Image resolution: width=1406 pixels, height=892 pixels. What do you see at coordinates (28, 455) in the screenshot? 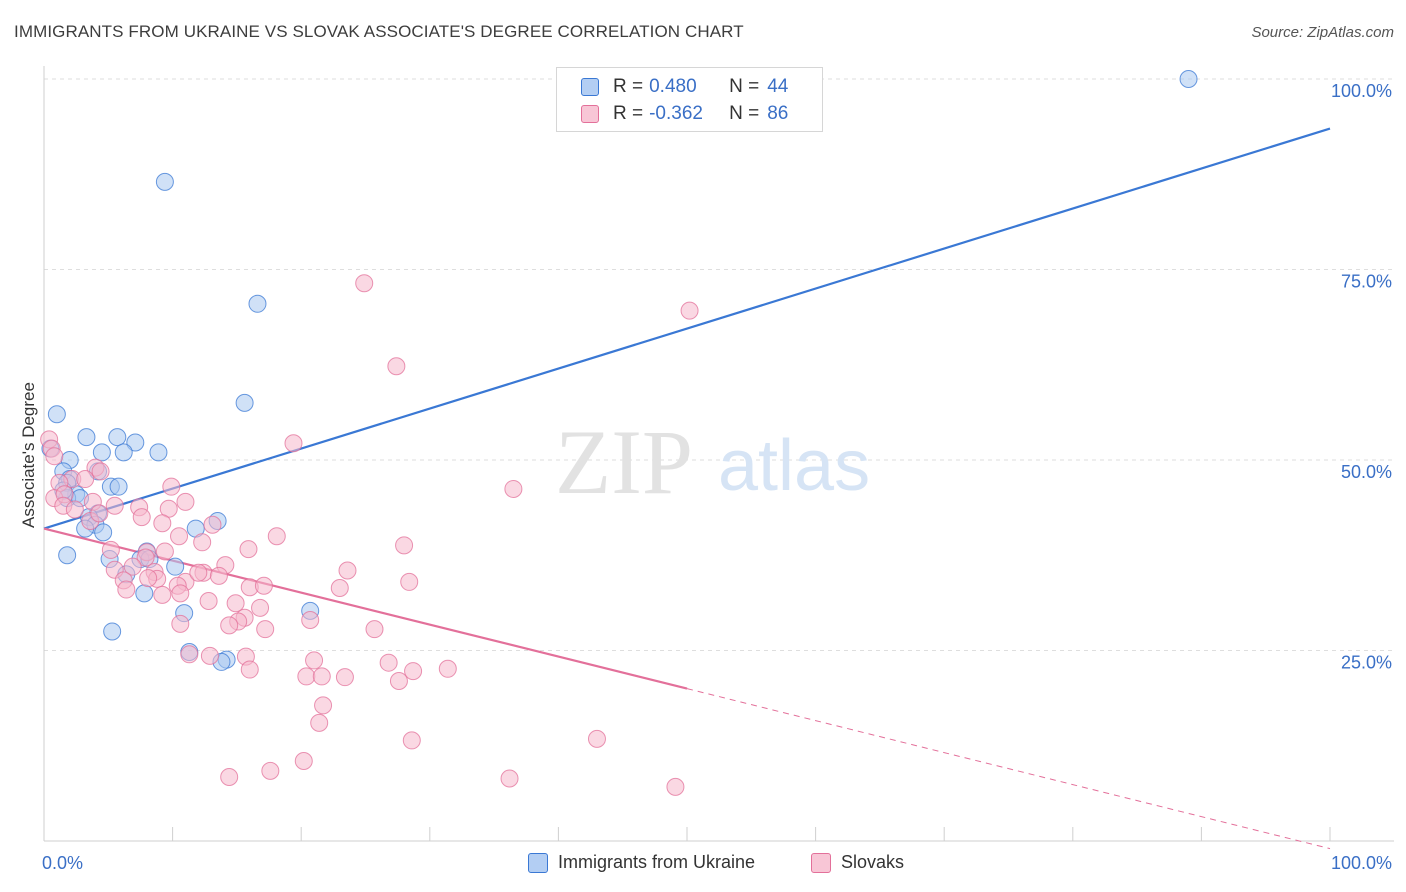
I see `y-axis-label: Associate's Degree` at bounding box center [28, 455].